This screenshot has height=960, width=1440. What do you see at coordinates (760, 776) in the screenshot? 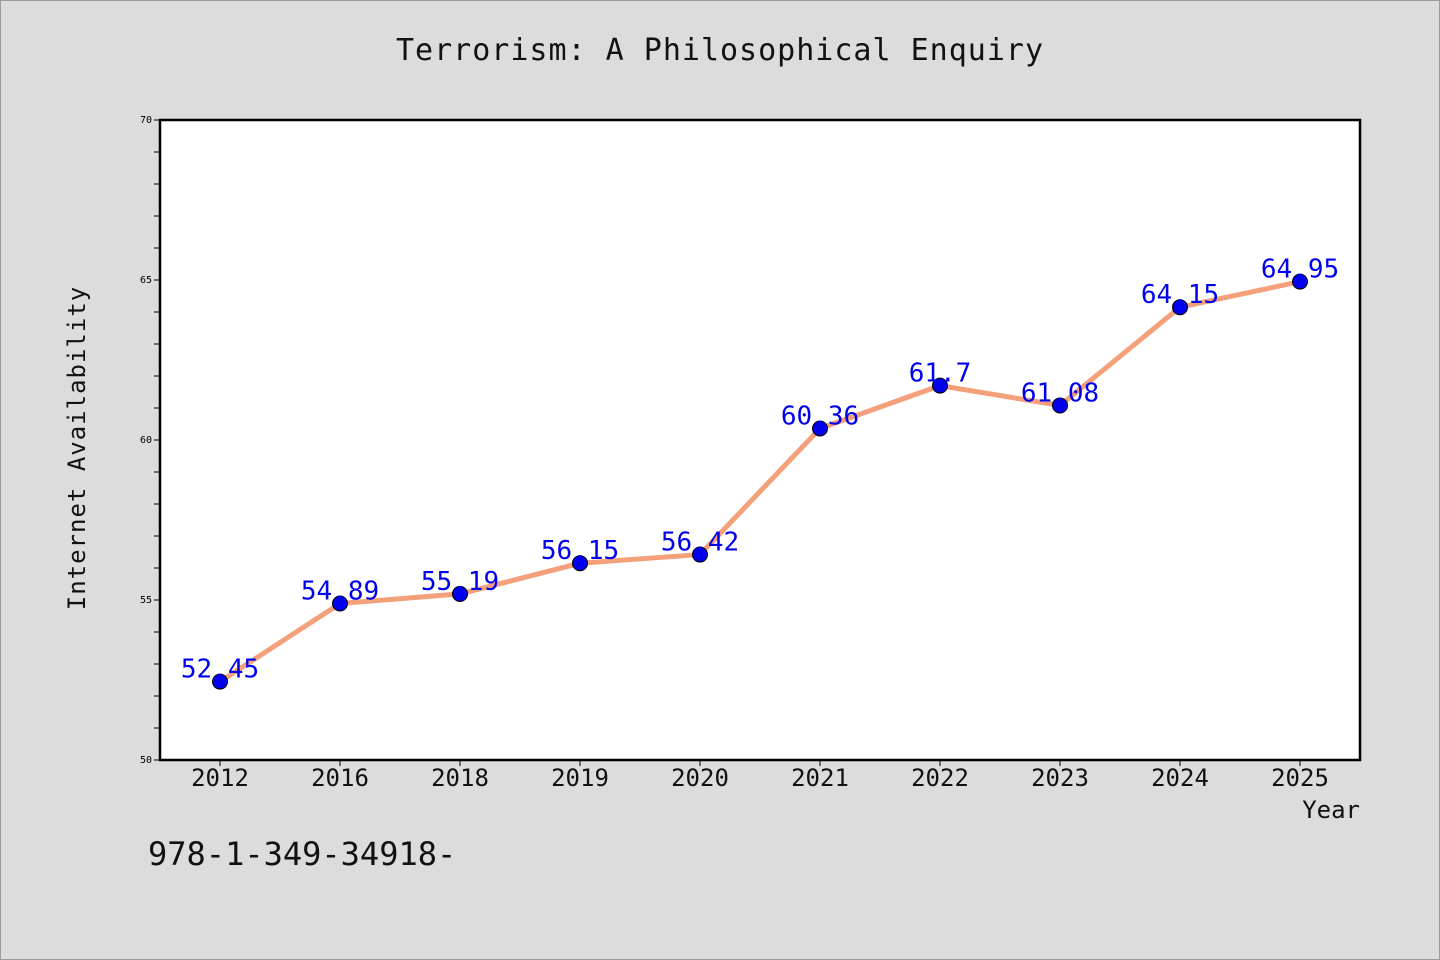
I see `x-axis: 2012 2016 2018 2019 2020 2021 2022 2023 2024 2025` at bounding box center [760, 776].